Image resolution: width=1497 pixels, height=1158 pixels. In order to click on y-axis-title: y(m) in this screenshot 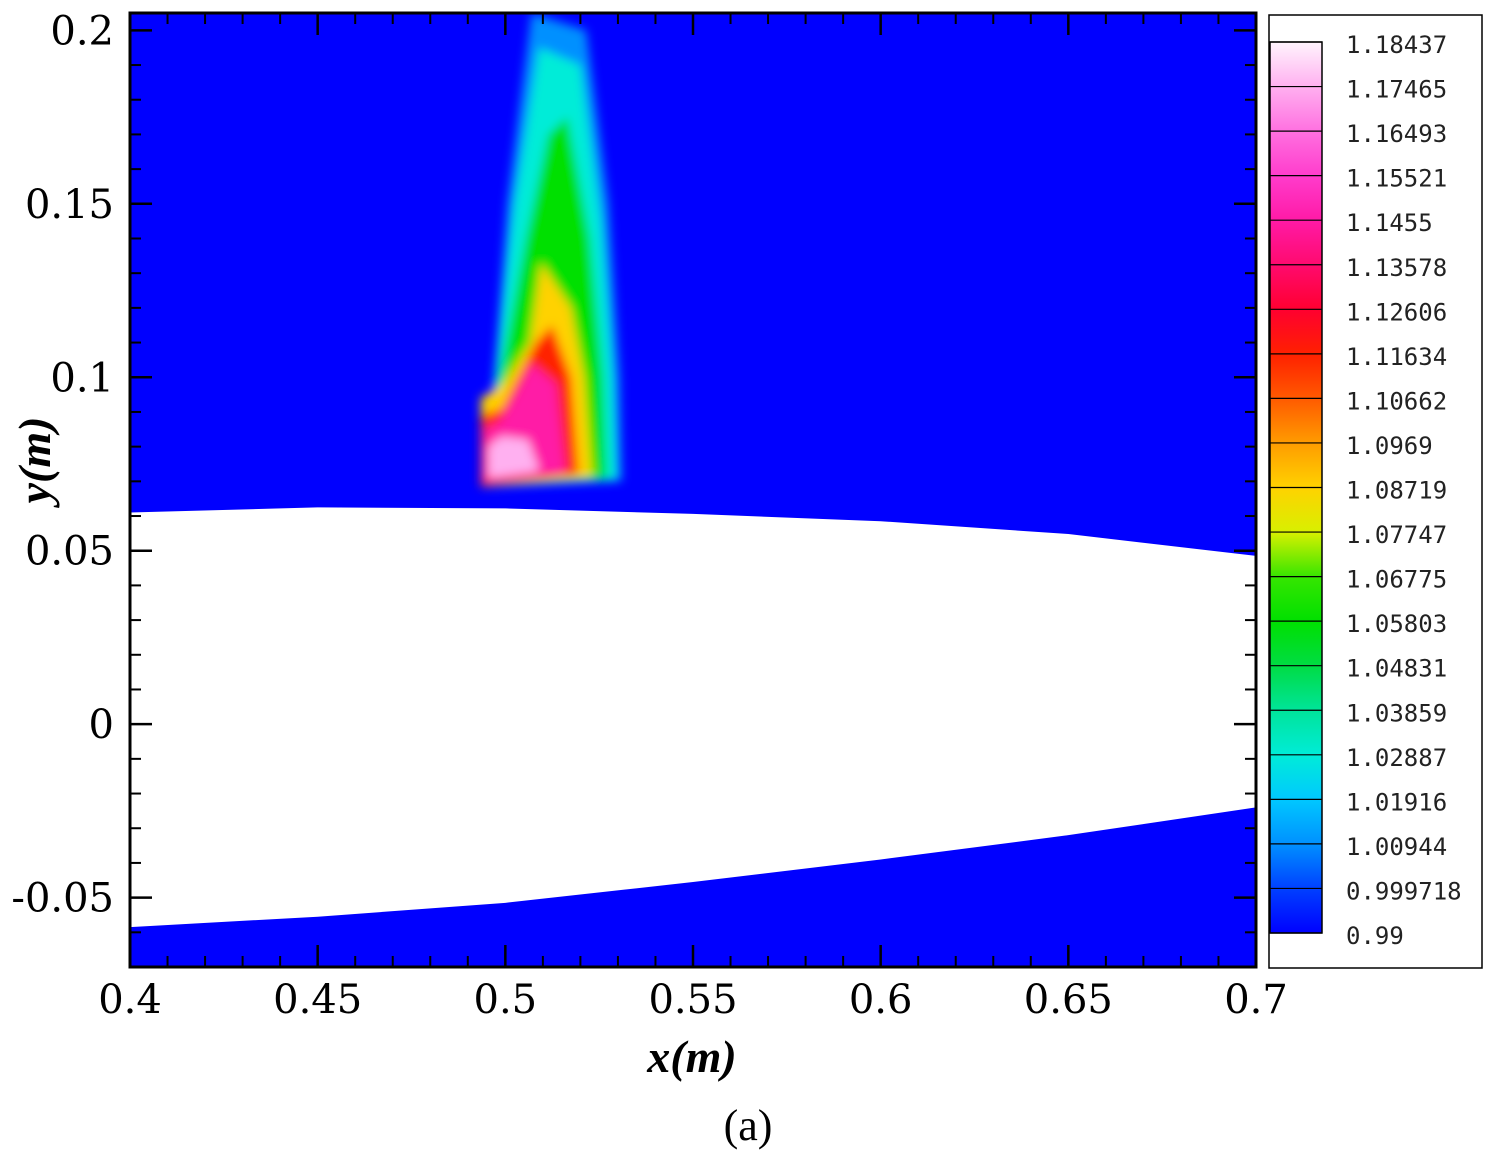, I will do `click(34, 463)`.